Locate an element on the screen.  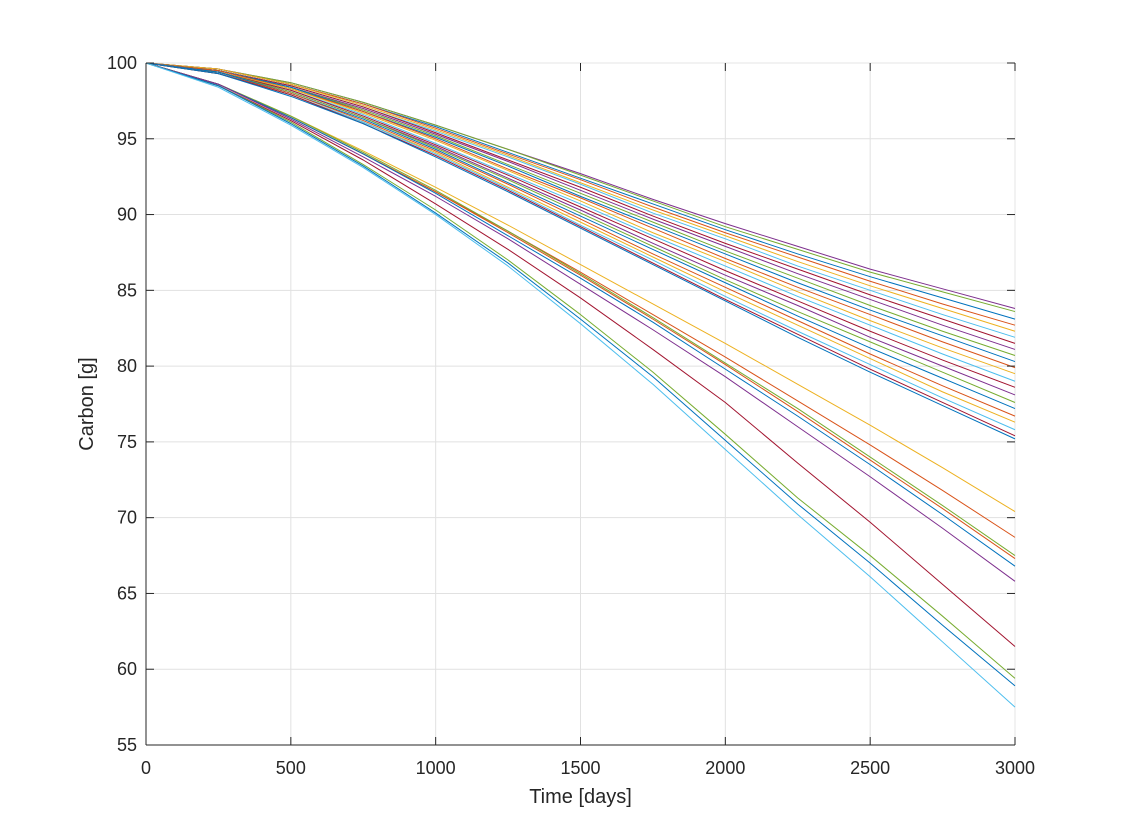
x-tick-label: 1500 is located at coordinates (580, 768).